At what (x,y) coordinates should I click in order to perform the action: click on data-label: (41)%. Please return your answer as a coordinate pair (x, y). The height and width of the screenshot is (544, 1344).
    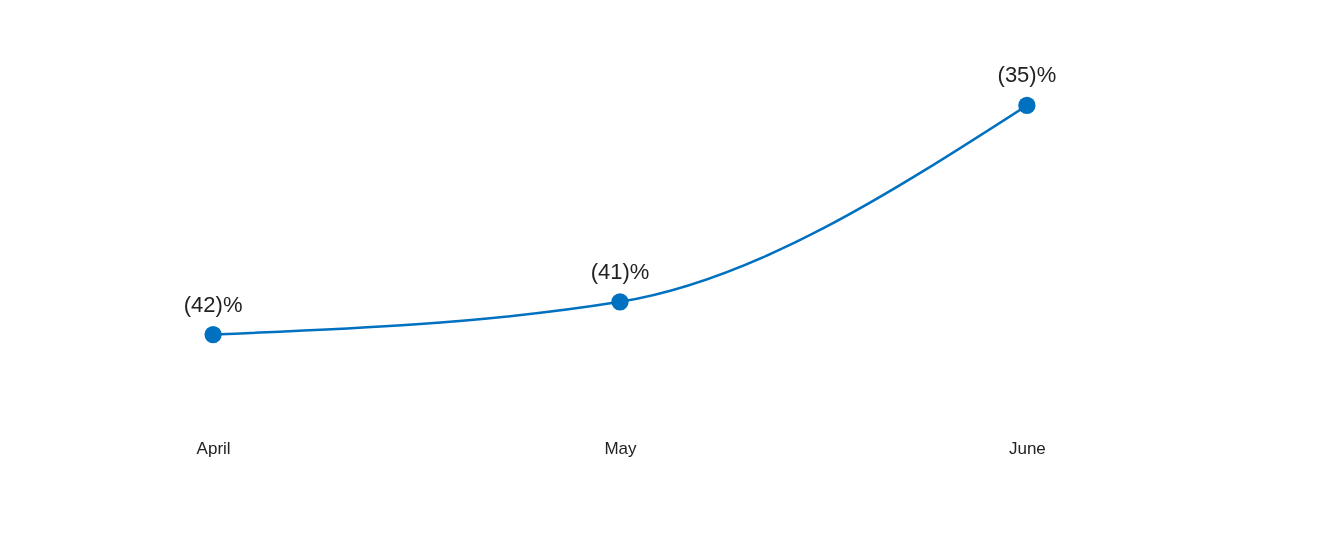
    Looking at the image, I should click on (620, 271).